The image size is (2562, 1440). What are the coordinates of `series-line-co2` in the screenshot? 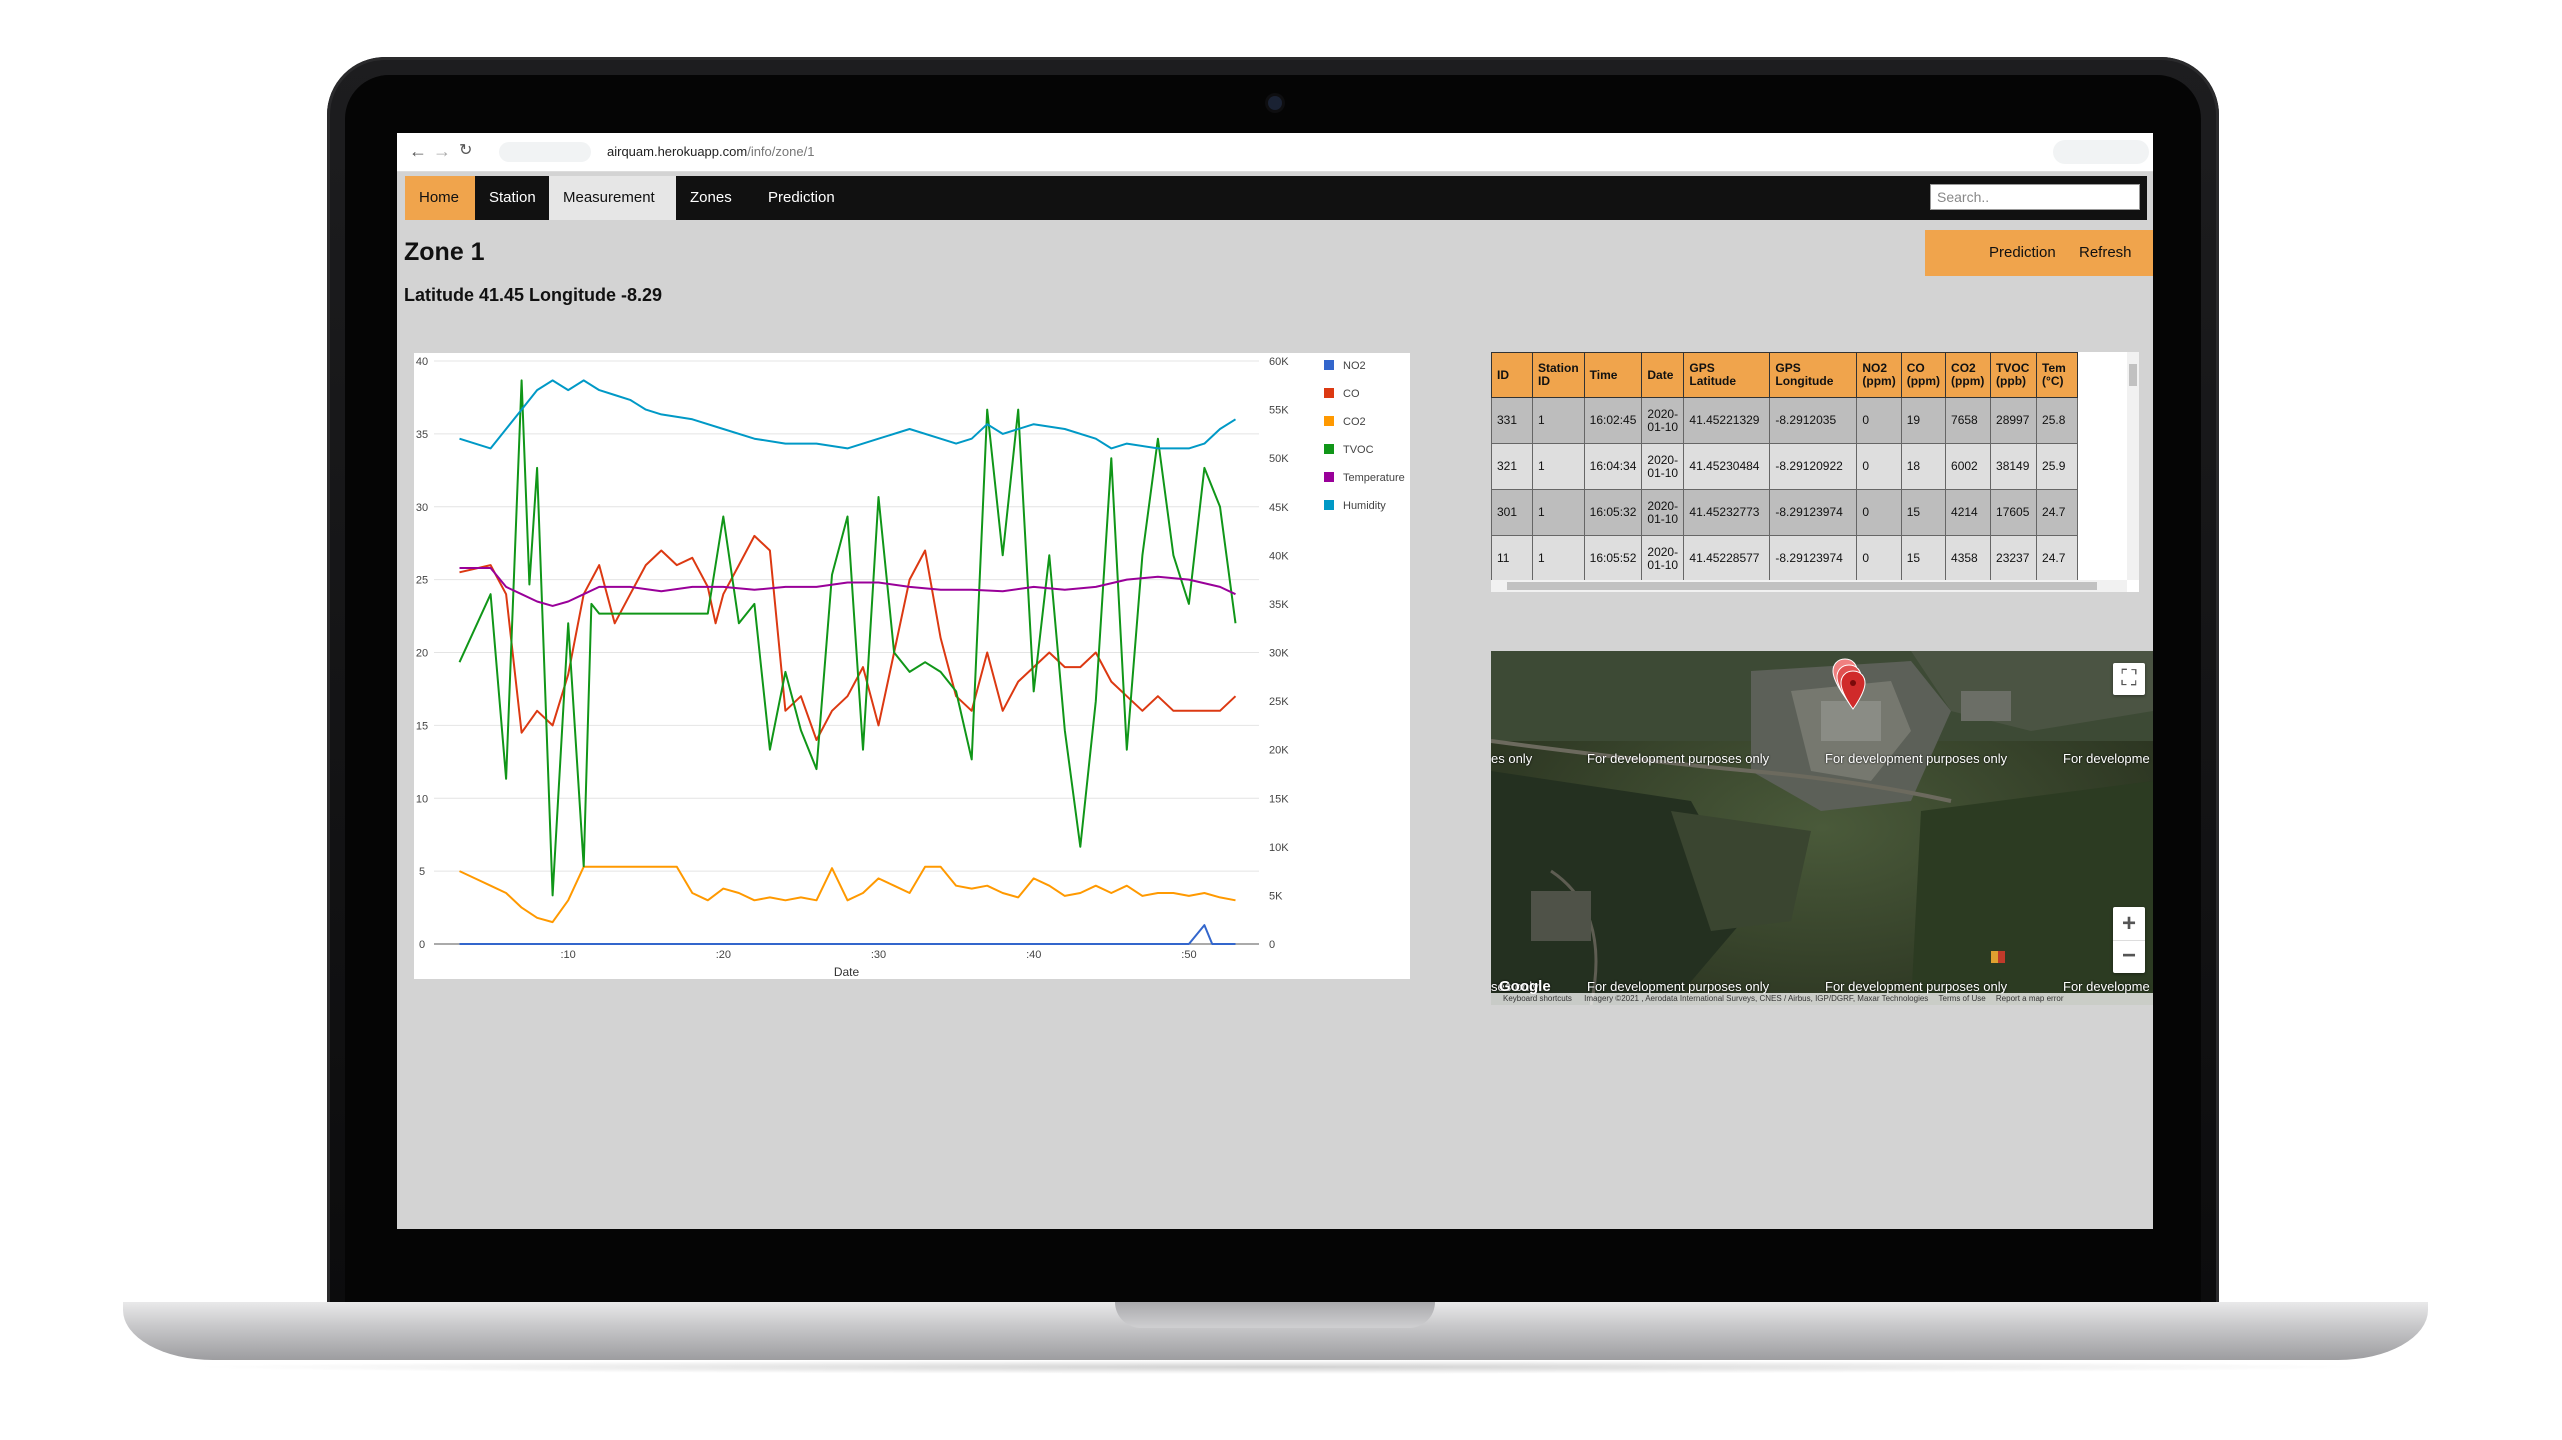 It's located at (847, 894).